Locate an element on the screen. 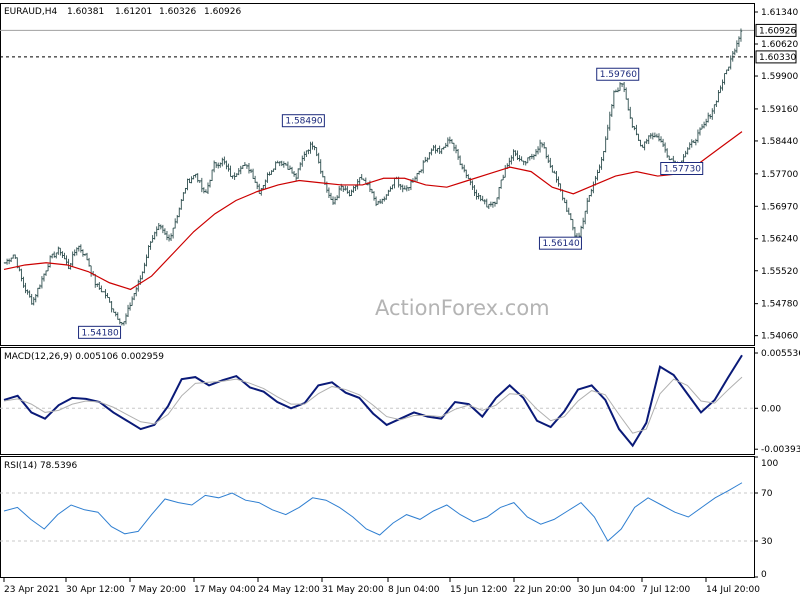 This screenshot has width=800, height=604. macd-signal-line is located at coordinates (373, 405).